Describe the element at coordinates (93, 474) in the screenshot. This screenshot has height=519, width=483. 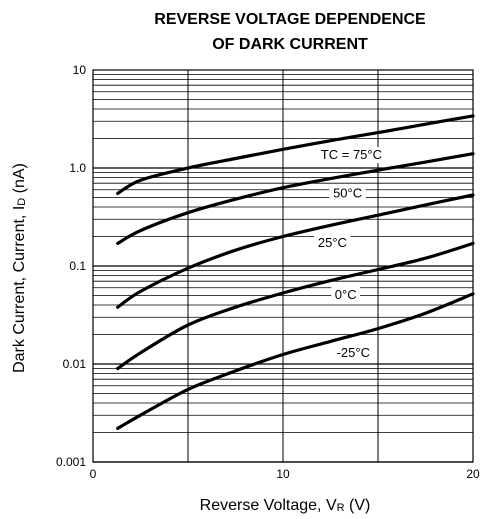
I see `x-tick-label: 0` at that location.